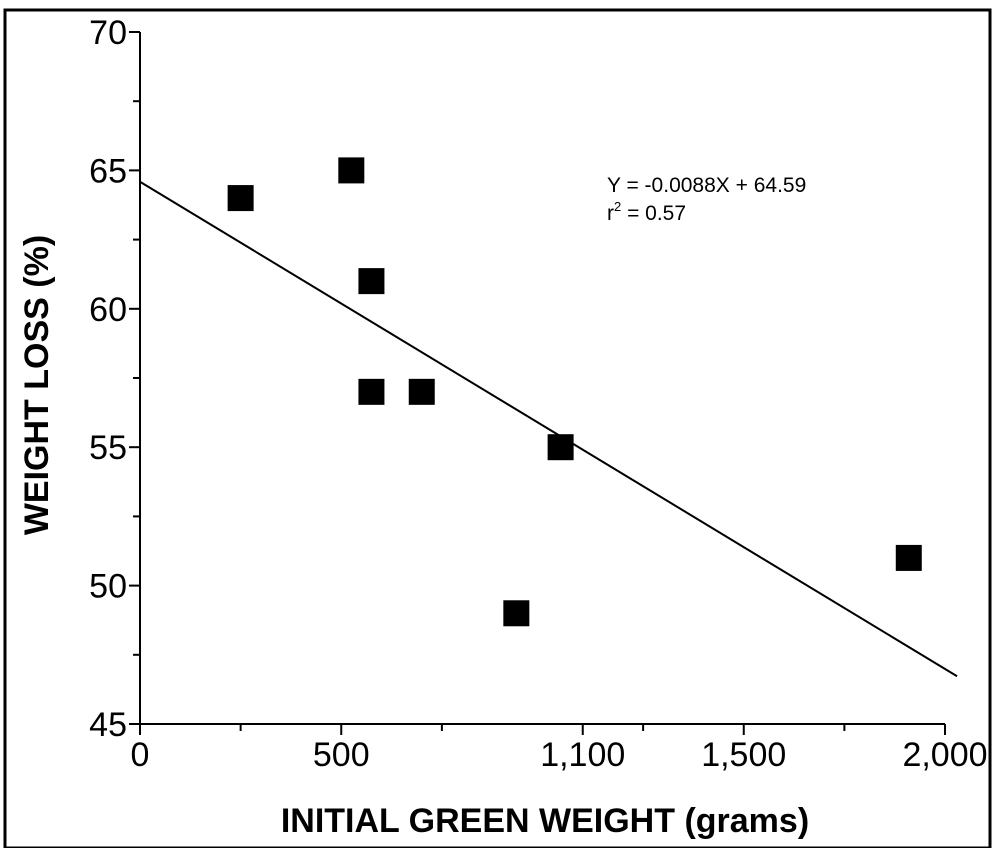 The width and height of the screenshot is (995, 848). Describe the element at coordinates (944, 755) in the screenshot. I see `x-tick-label: 2,000` at that location.